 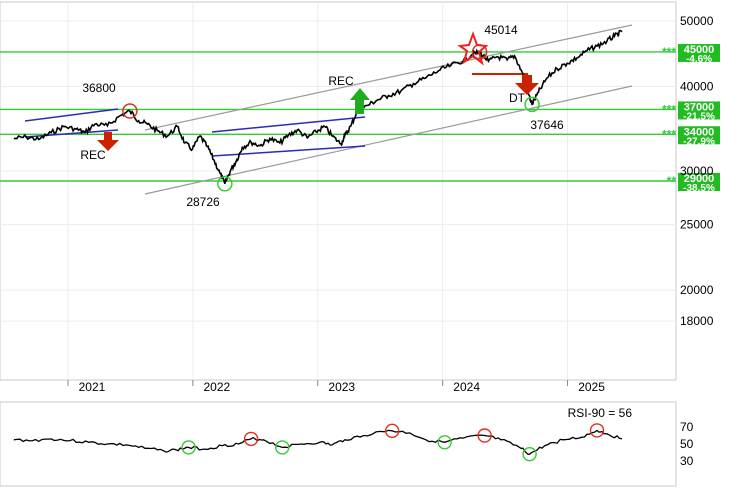 What do you see at coordinates (699, 132) in the screenshot?
I see `level-value: 34000` at bounding box center [699, 132].